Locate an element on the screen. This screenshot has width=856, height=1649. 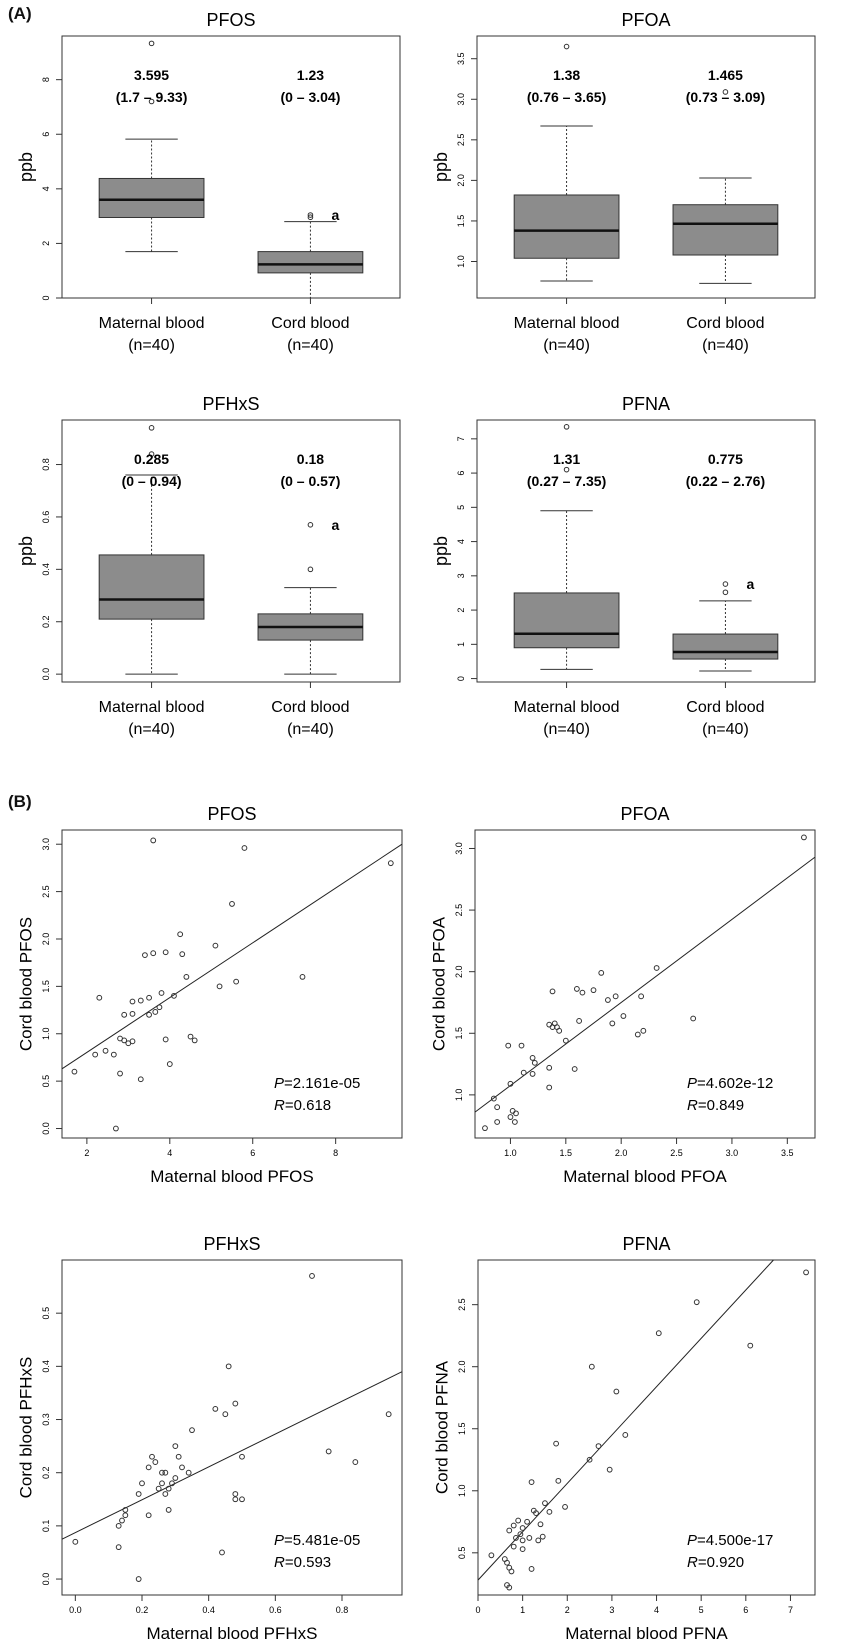
x-tick-label: 1 is located at coordinates (522, 1610).